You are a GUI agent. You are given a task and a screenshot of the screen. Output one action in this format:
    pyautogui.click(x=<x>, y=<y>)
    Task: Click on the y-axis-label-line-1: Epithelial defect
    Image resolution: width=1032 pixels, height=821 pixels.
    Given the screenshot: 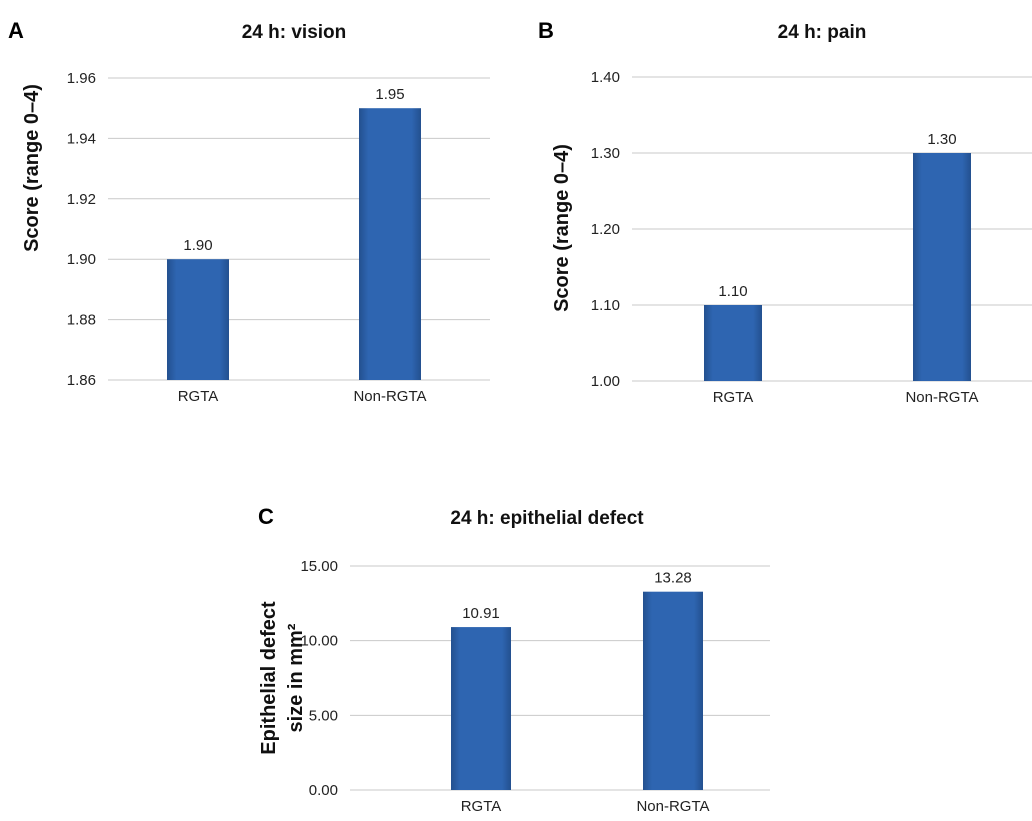 What is the action you would take?
    pyautogui.click(x=269, y=678)
    